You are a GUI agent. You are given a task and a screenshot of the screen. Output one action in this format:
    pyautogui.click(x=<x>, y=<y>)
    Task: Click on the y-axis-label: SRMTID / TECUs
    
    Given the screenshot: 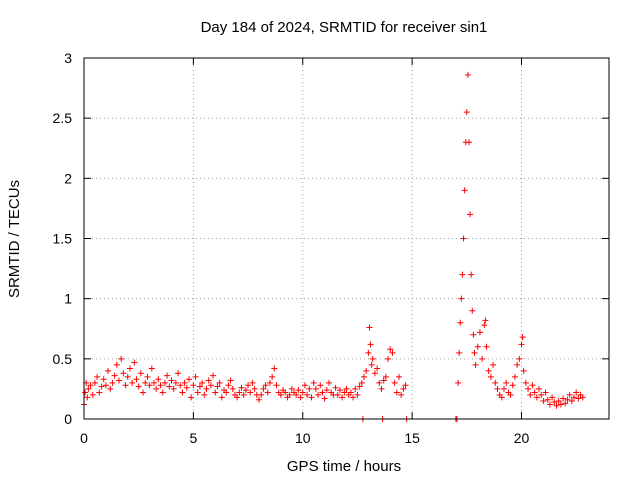 What is the action you would take?
    pyautogui.click(x=14, y=239)
    